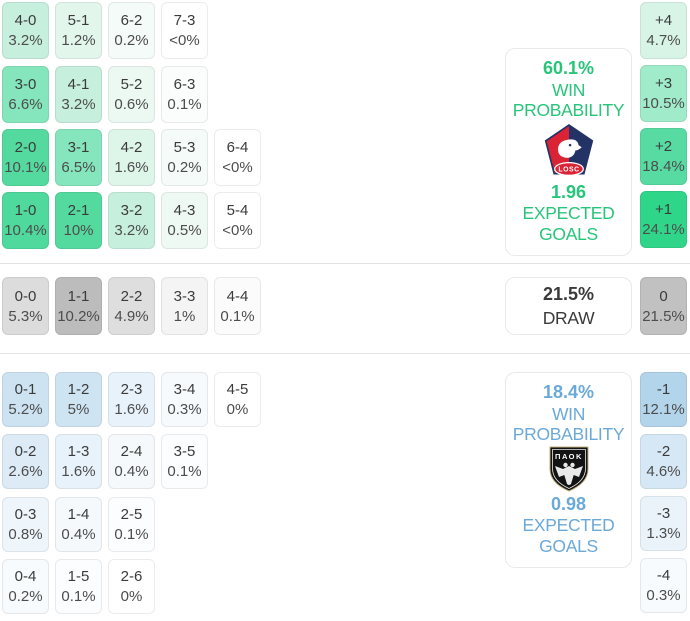 This screenshot has width=690, height=621. Describe the element at coordinates (345, 263) in the screenshot. I see `section-divider-top` at that location.